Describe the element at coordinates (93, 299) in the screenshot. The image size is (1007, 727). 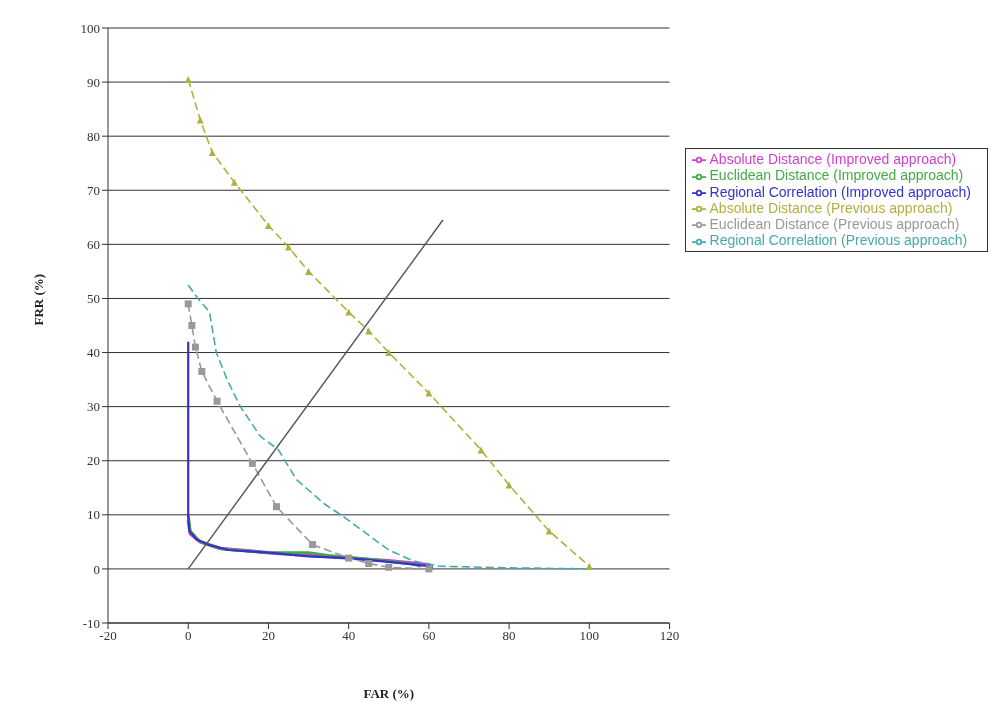
I see `y-tick-label: 50` at that location.